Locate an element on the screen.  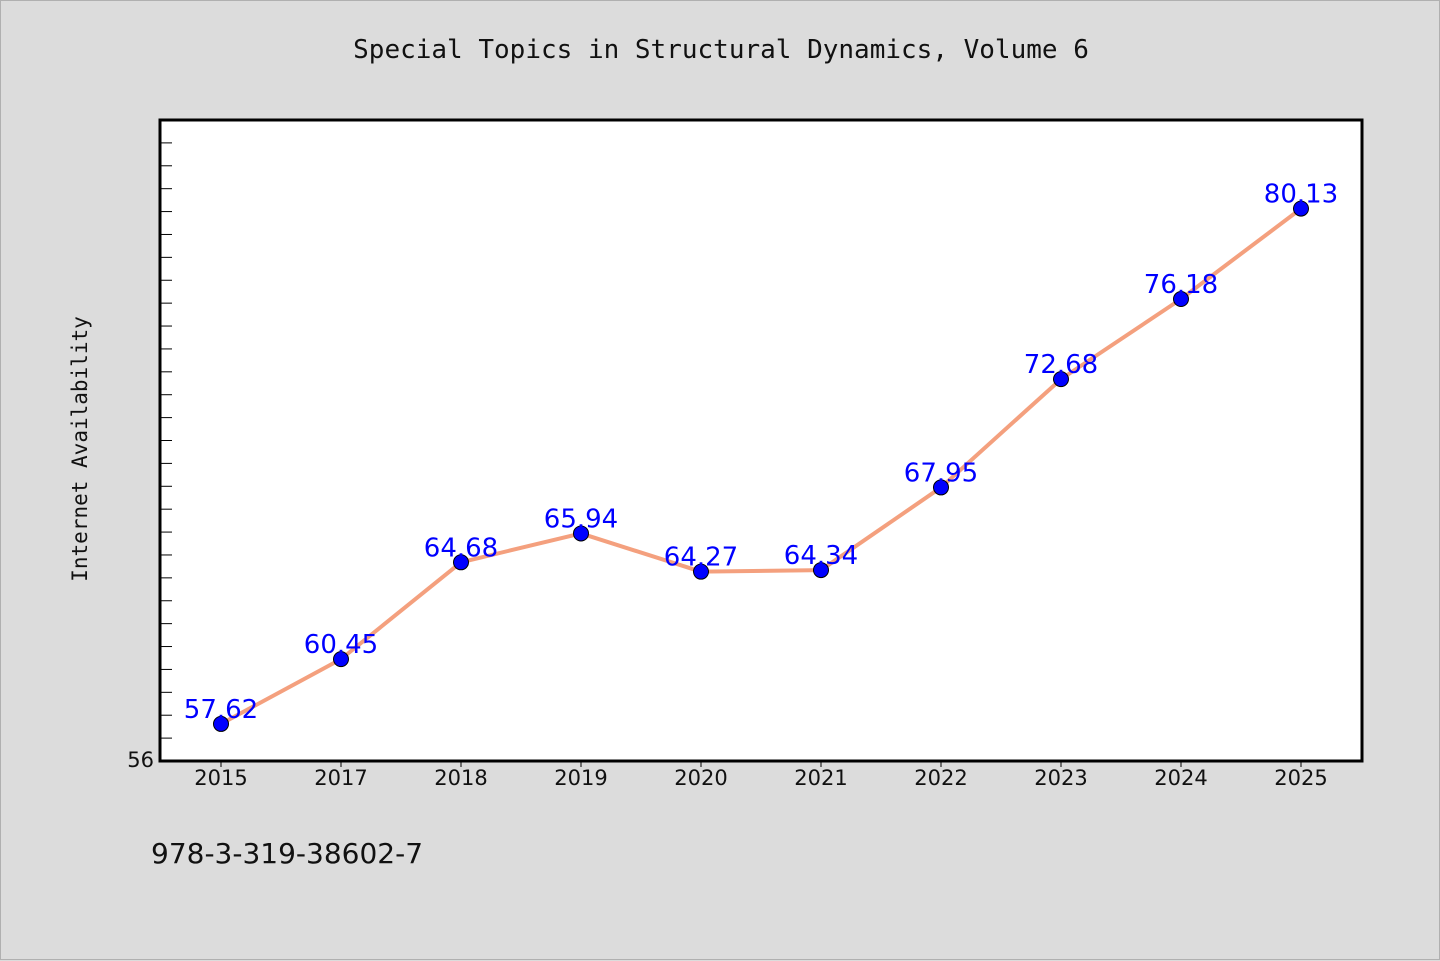
y-axis-label: Internet Availability is located at coordinates (80, 449).